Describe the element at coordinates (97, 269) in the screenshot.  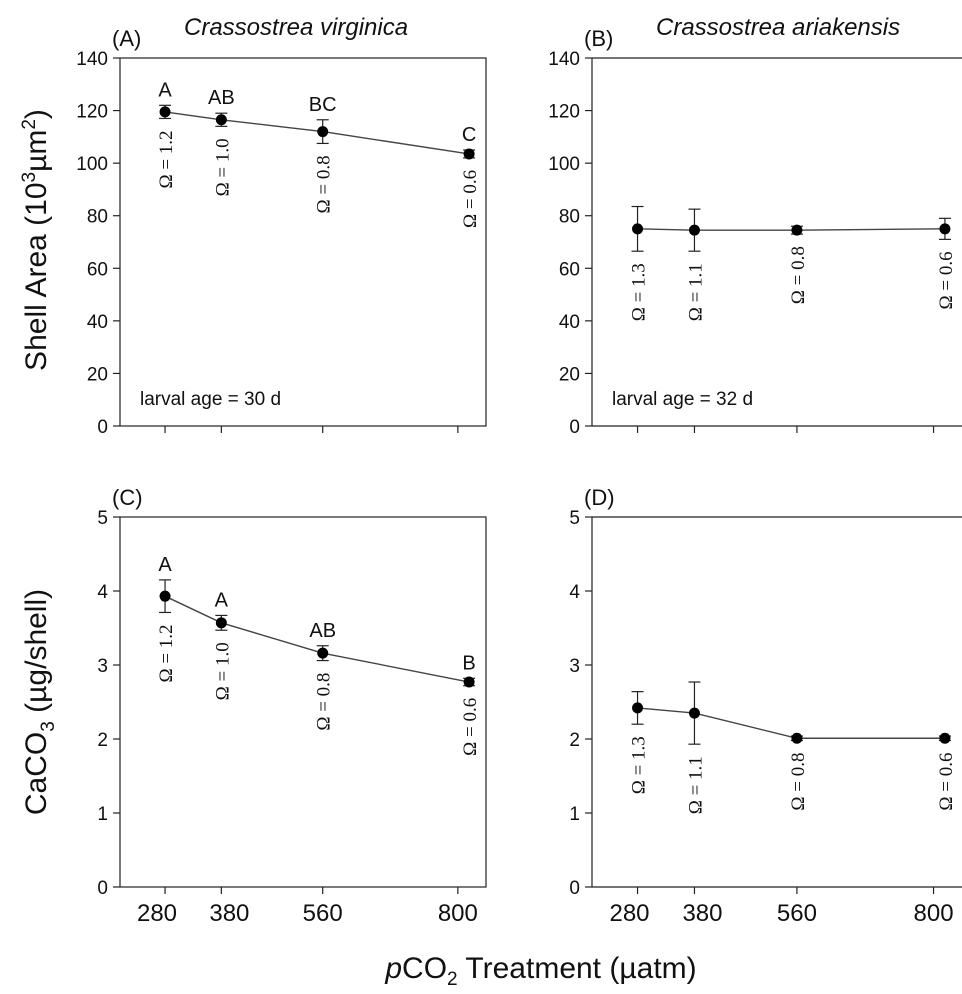
I see `panel-a-y-tick-label-3: 60` at that location.